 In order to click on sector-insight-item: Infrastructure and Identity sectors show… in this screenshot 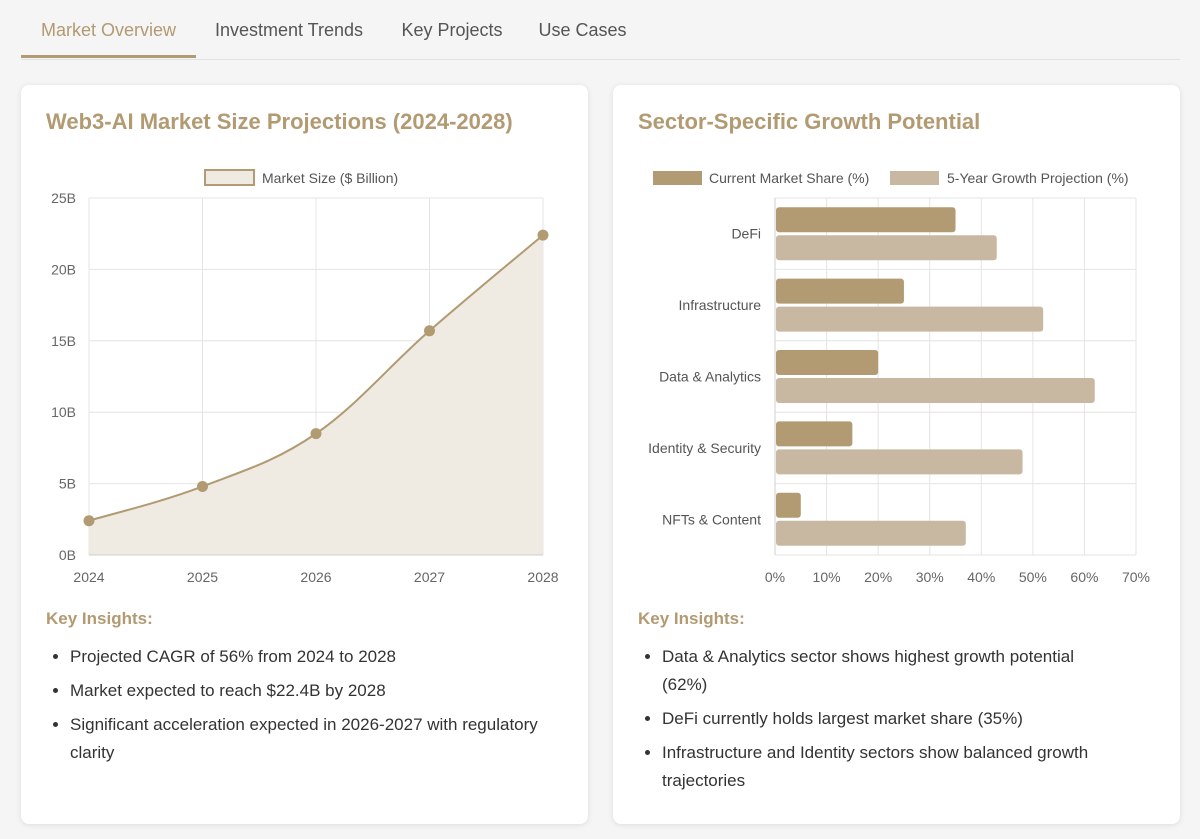, I will do `click(897, 767)`.